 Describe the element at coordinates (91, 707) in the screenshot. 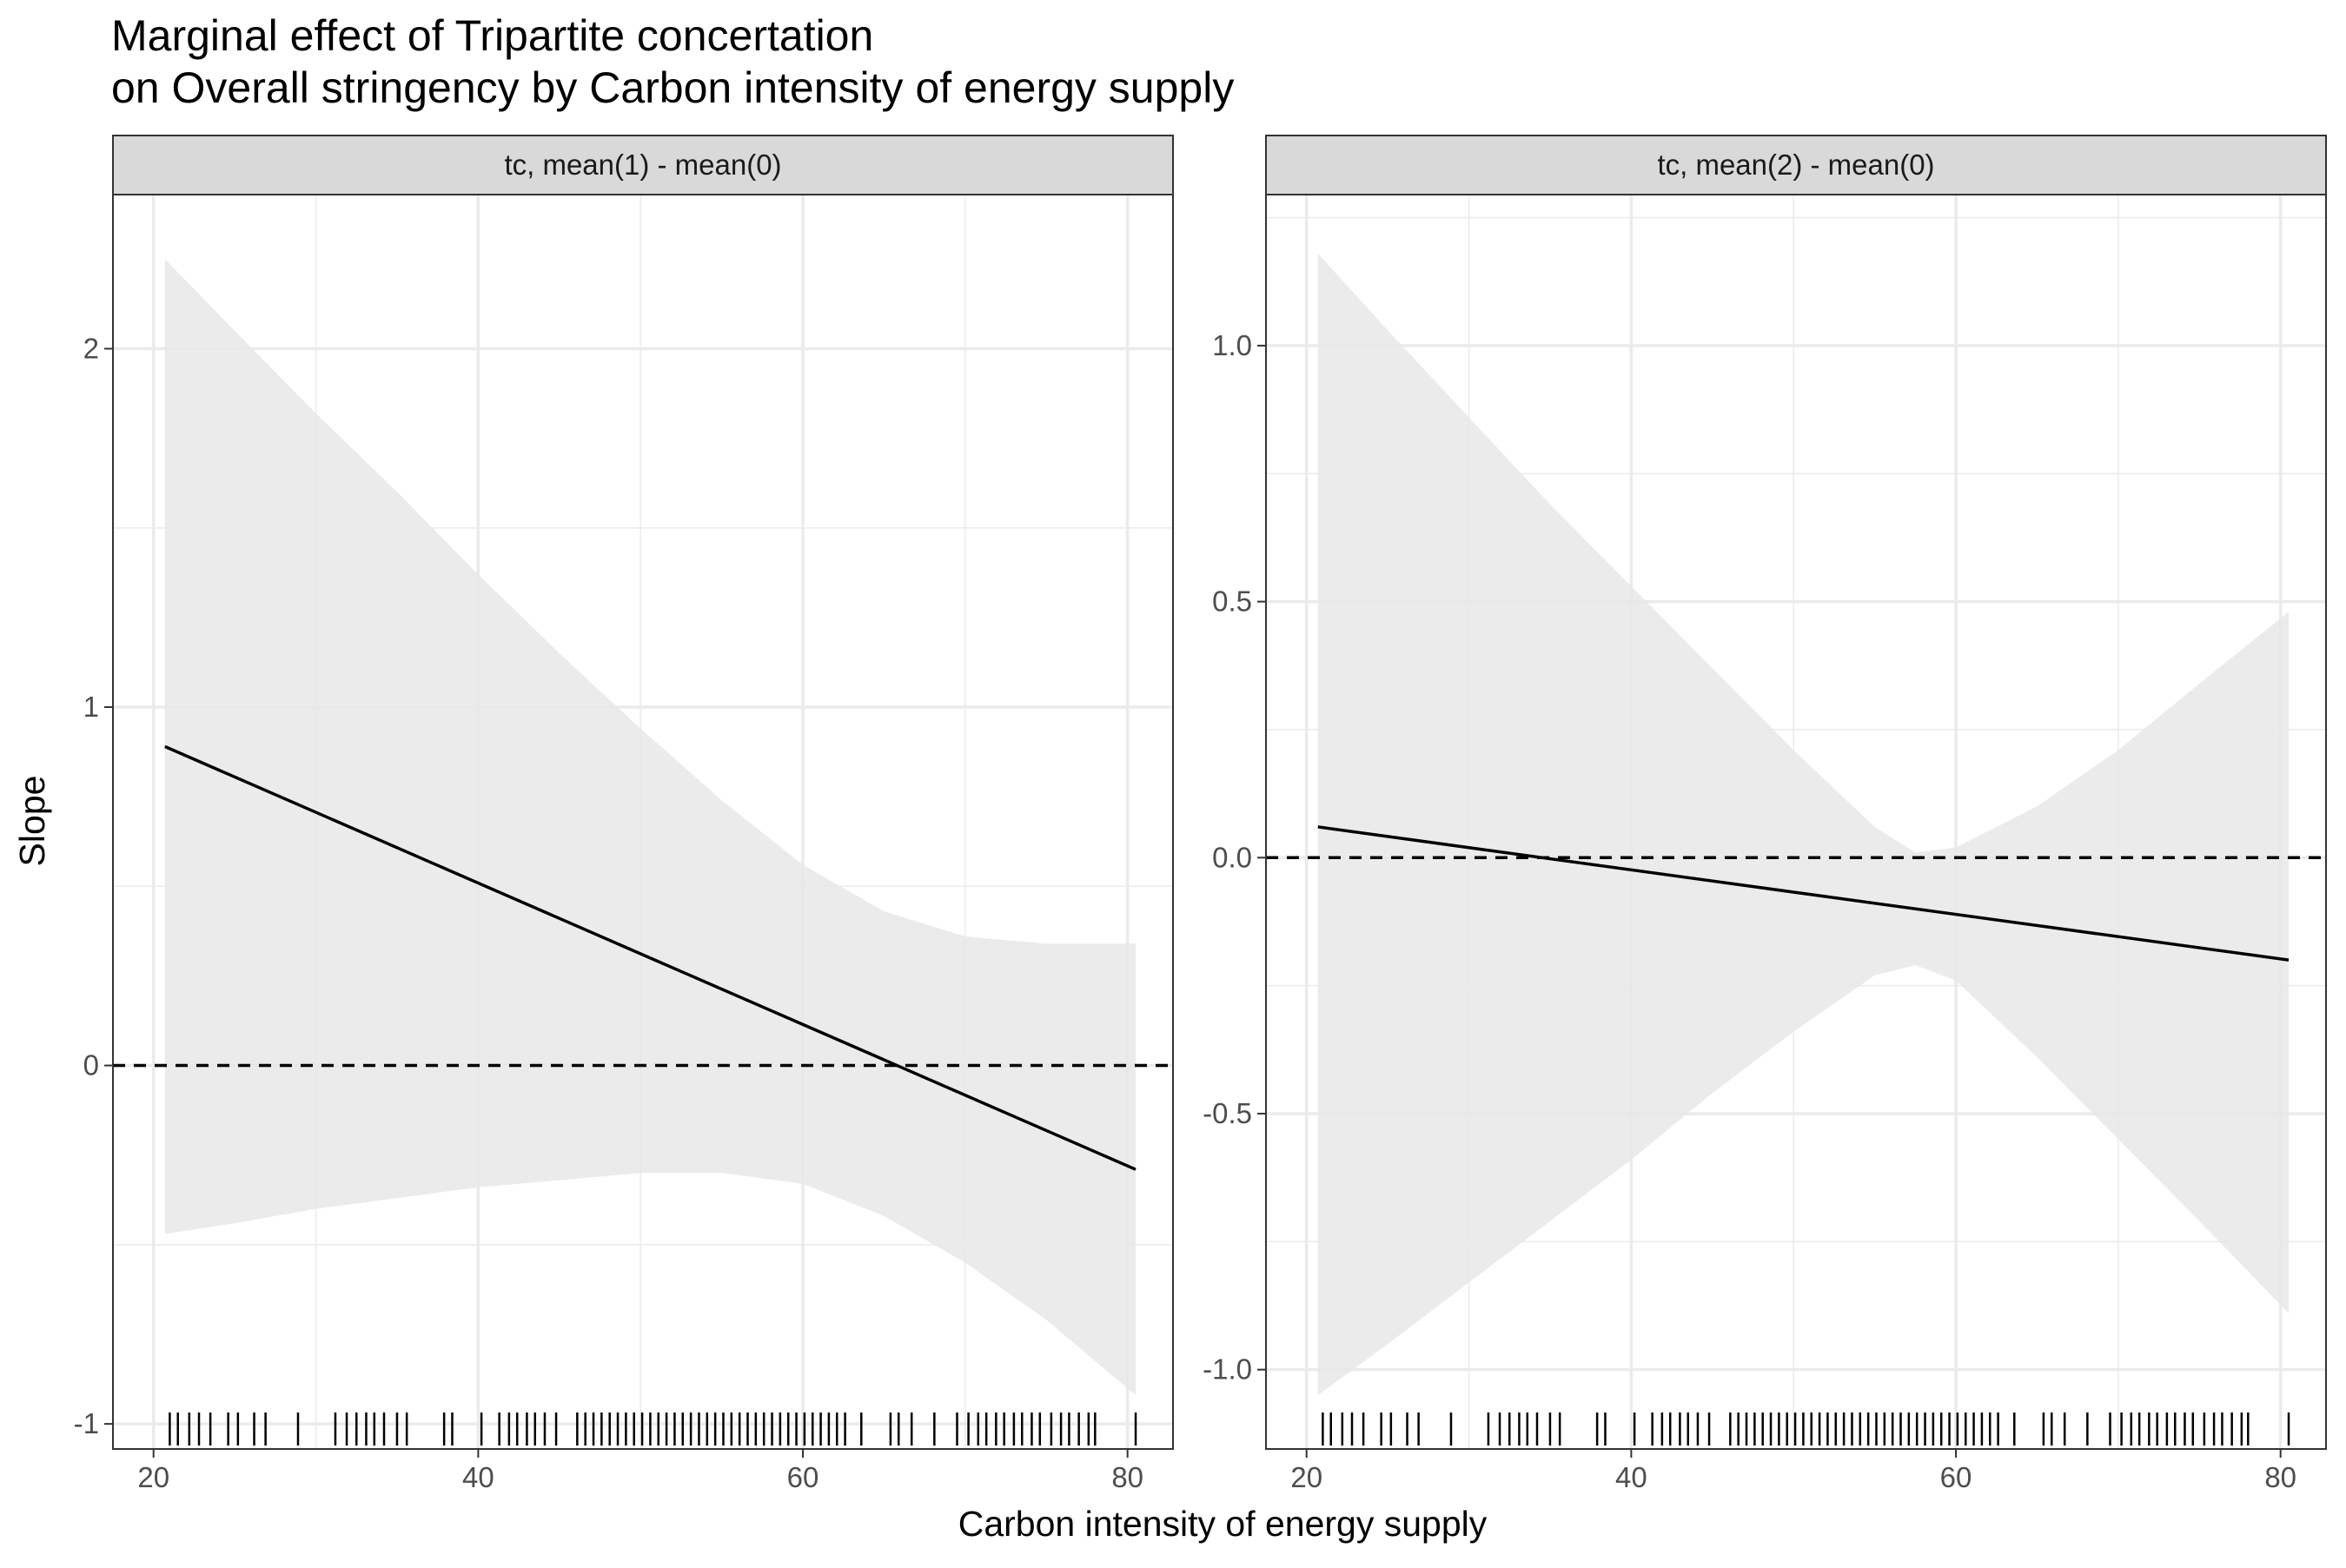

I see `y-tick-label: 1` at that location.